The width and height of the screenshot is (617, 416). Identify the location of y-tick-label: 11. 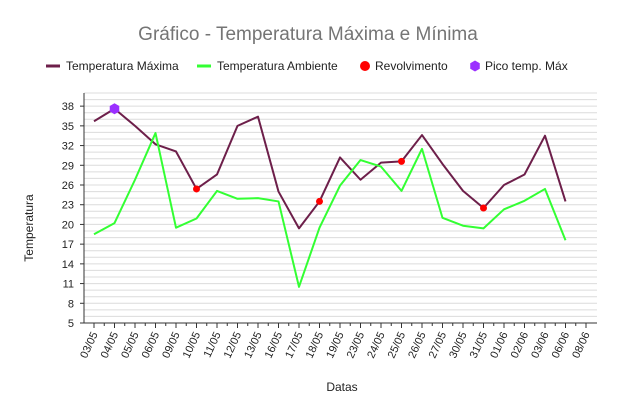
(68, 285).